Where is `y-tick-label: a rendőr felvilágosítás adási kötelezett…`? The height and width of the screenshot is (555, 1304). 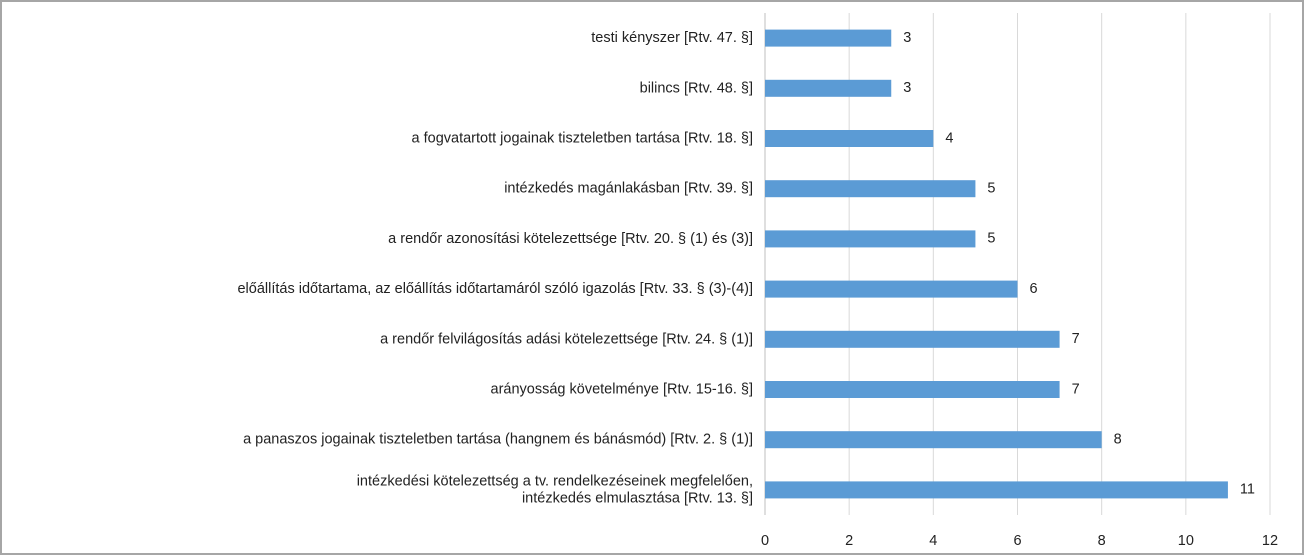 y-tick-label: a rendőr felvilágosítás adási kötelezett… is located at coordinates (566, 339).